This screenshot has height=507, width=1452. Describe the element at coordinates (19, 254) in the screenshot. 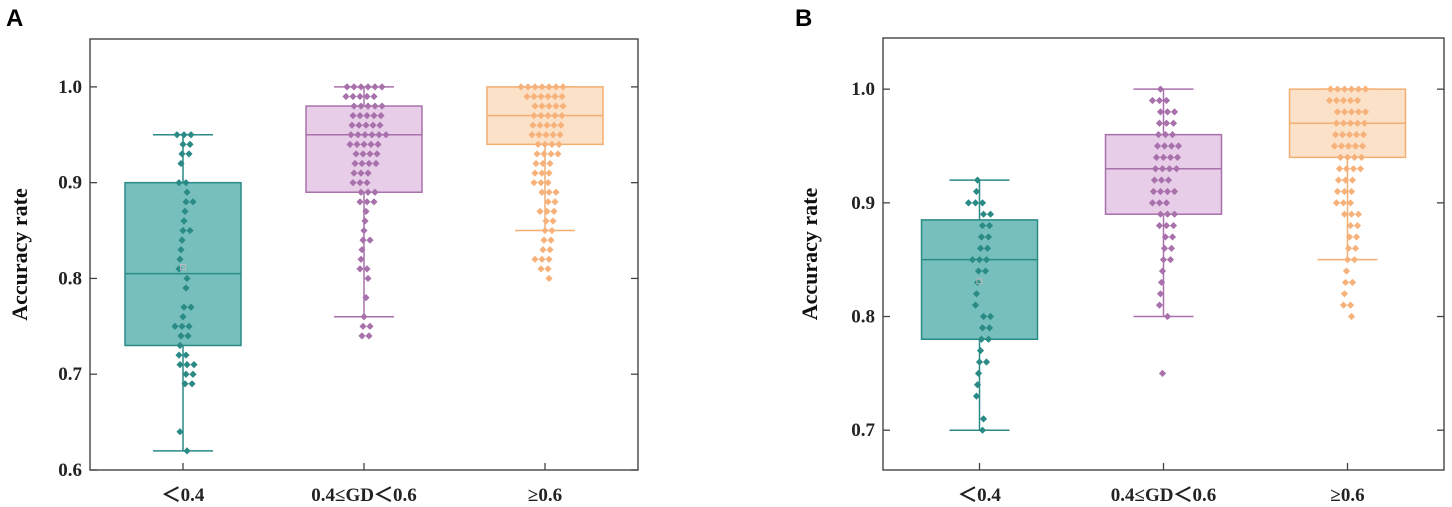

I see `y-axis-title: Accuracy rate` at that location.